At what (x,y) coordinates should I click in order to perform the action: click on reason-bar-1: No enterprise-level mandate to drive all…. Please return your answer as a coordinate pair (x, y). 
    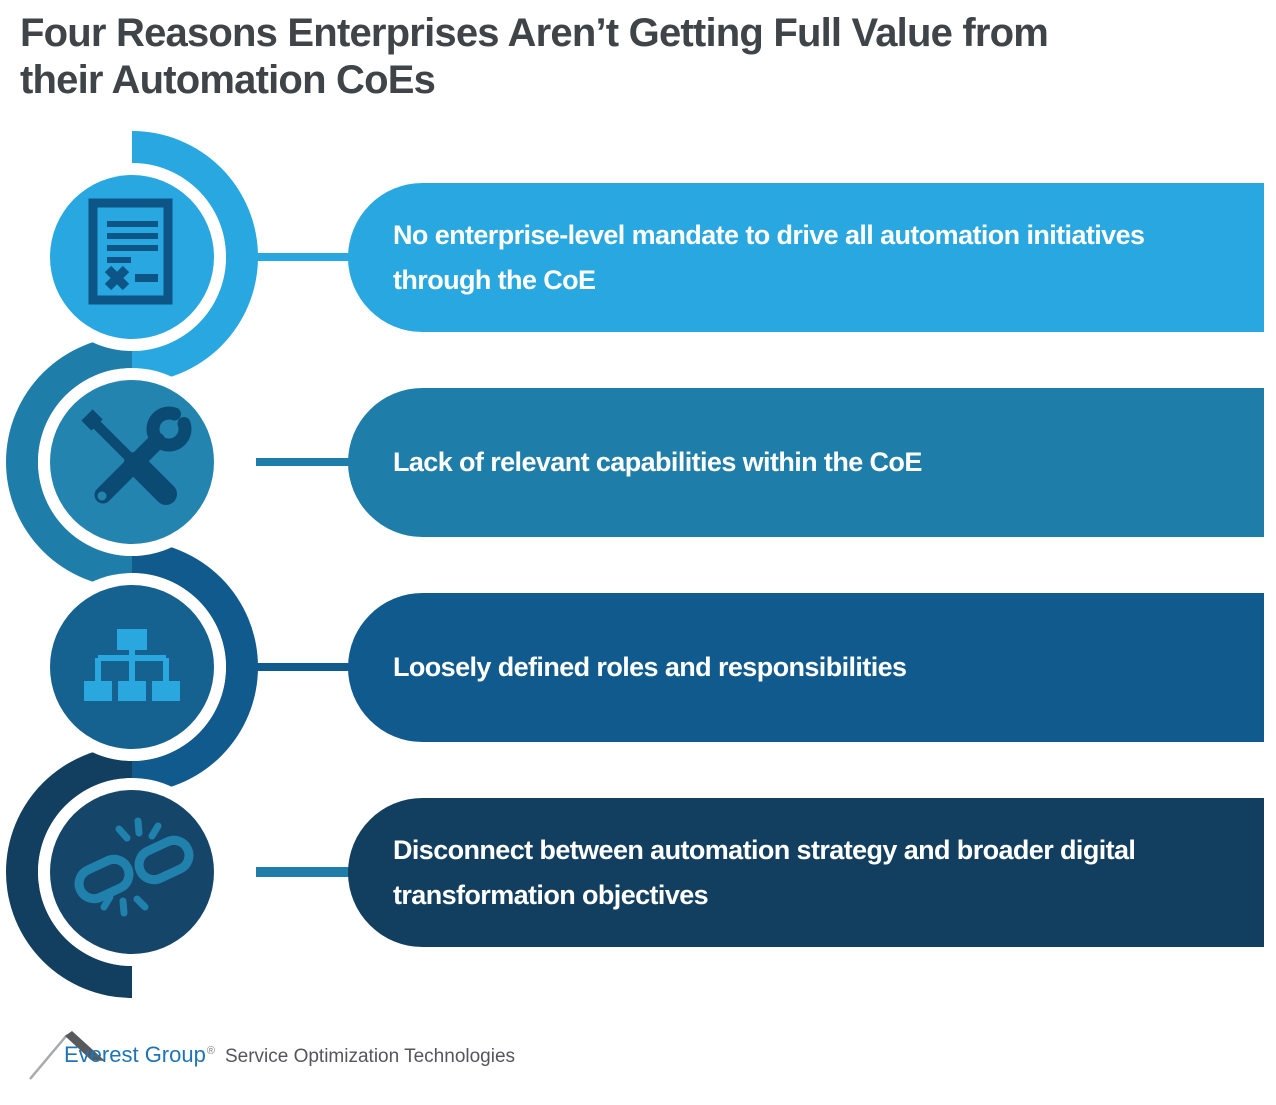
    Looking at the image, I should click on (806, 257).